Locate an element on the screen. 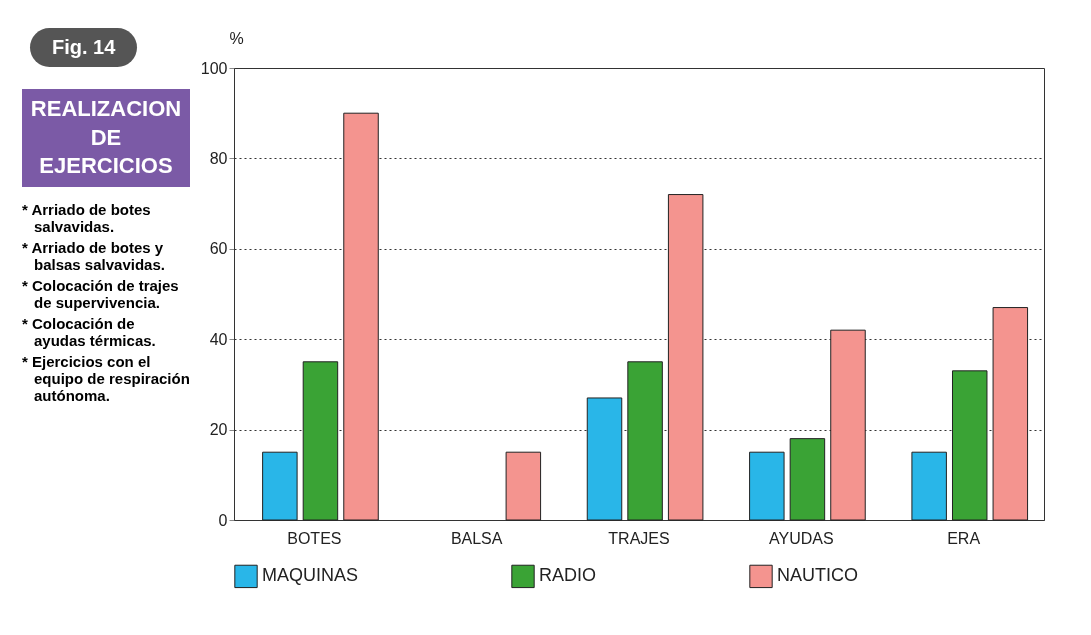 This screenshot has width=1091, height=635. y-tick-label: 80 is located at coordinates (218, 158).